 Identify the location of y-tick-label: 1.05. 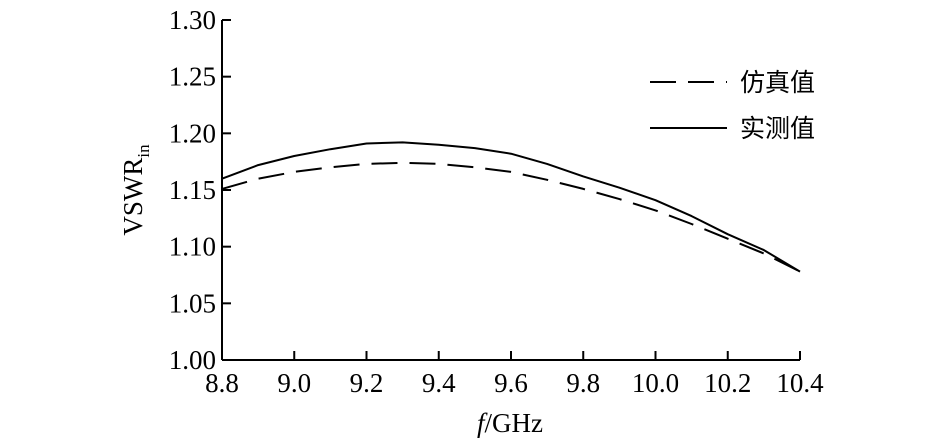
(192, 303).